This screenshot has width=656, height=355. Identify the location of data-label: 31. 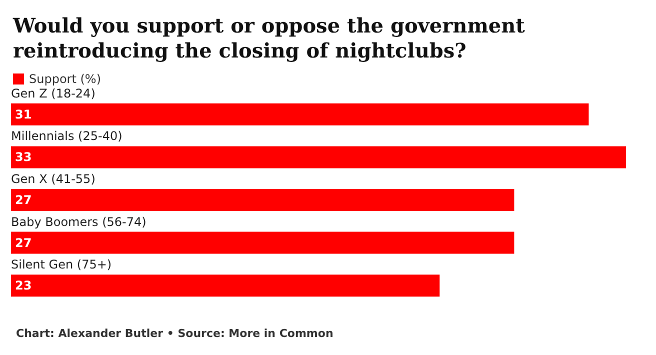
(23, 114).